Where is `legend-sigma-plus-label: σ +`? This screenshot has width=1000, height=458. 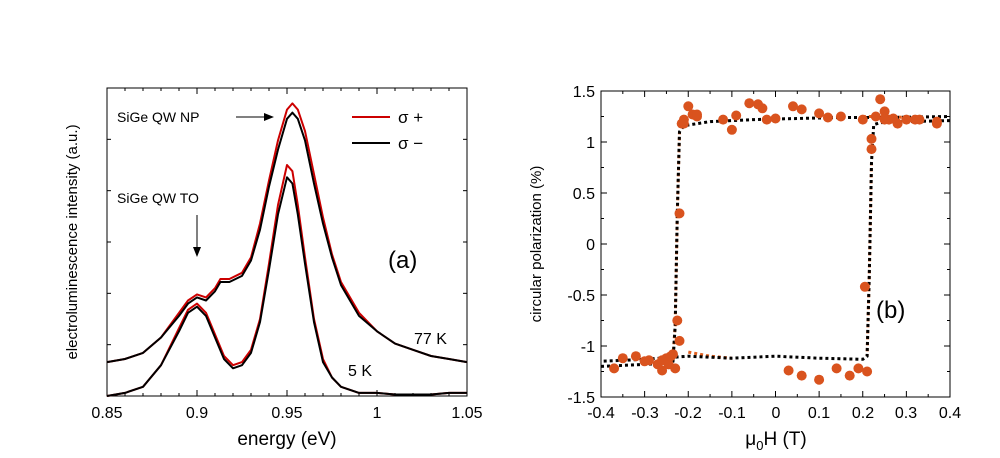
legend-sigma-plus-label: σ + is located at coordinates (410, 117).